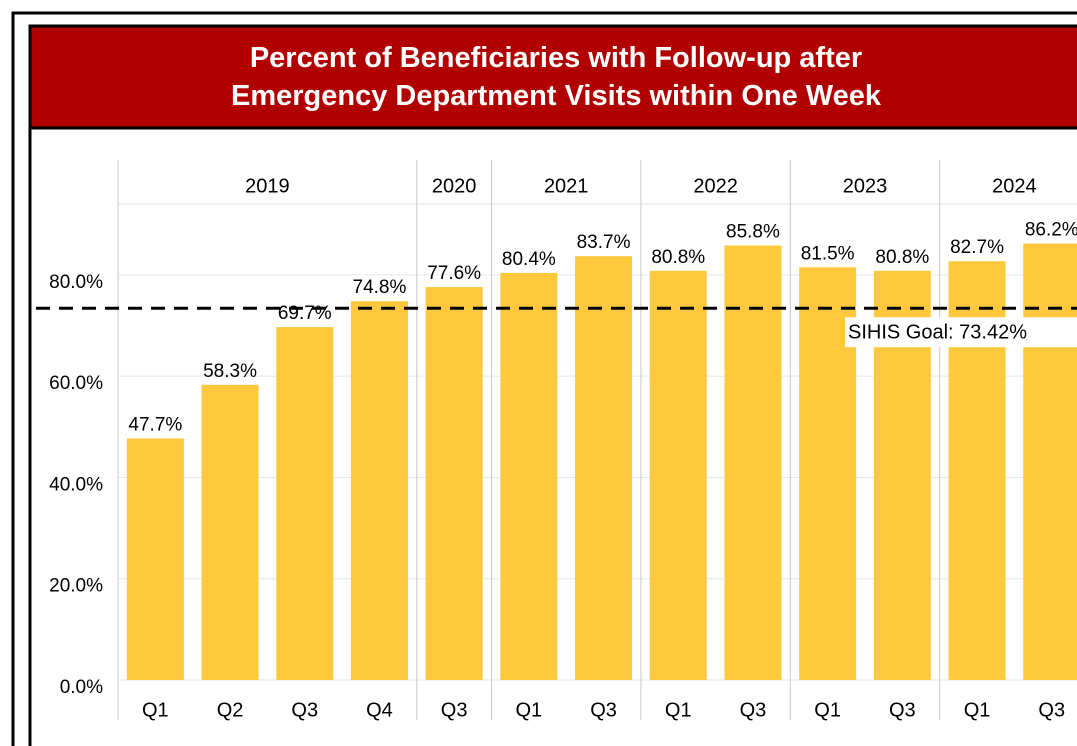 This screenshot has width=1077, height=746. What do you see at coordinates (977, 247) in the screenshot?
I see `data-label: 82.7%` at bounding box center [977, 247].